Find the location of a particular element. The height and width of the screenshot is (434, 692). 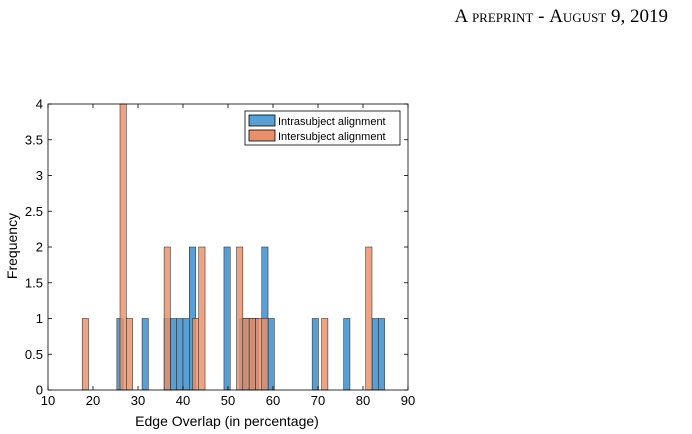

y-tick-label: 2.5 is located at coordinates (34, 211).